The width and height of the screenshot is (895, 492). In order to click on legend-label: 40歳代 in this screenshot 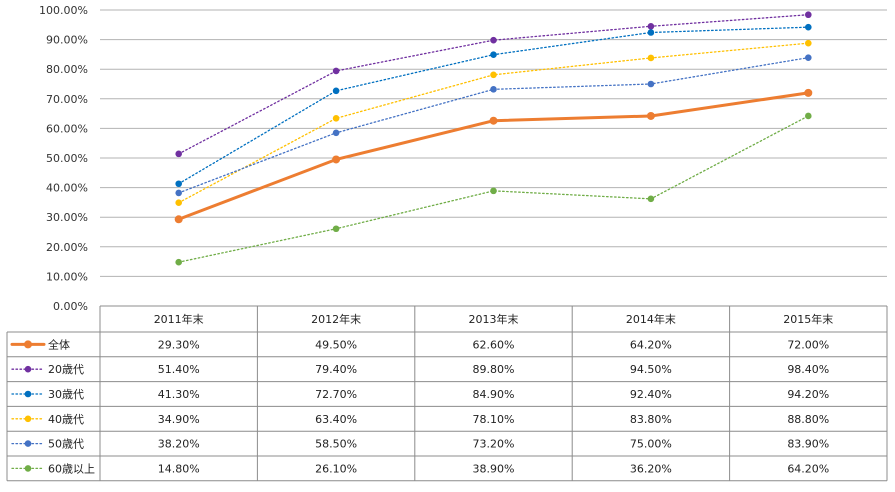, I will do `click(66, 419)`.